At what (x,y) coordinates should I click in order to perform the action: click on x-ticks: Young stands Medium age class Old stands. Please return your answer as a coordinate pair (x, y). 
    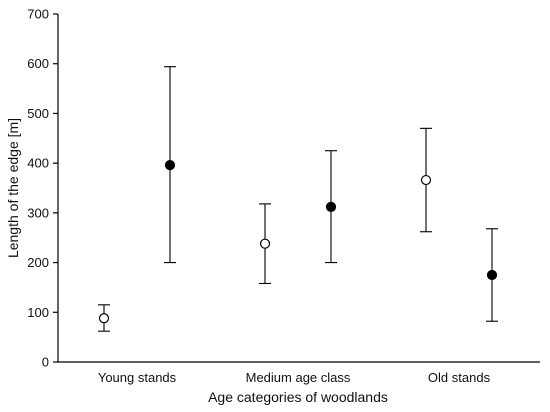
    Looking at the image, I should click on (294, 377).